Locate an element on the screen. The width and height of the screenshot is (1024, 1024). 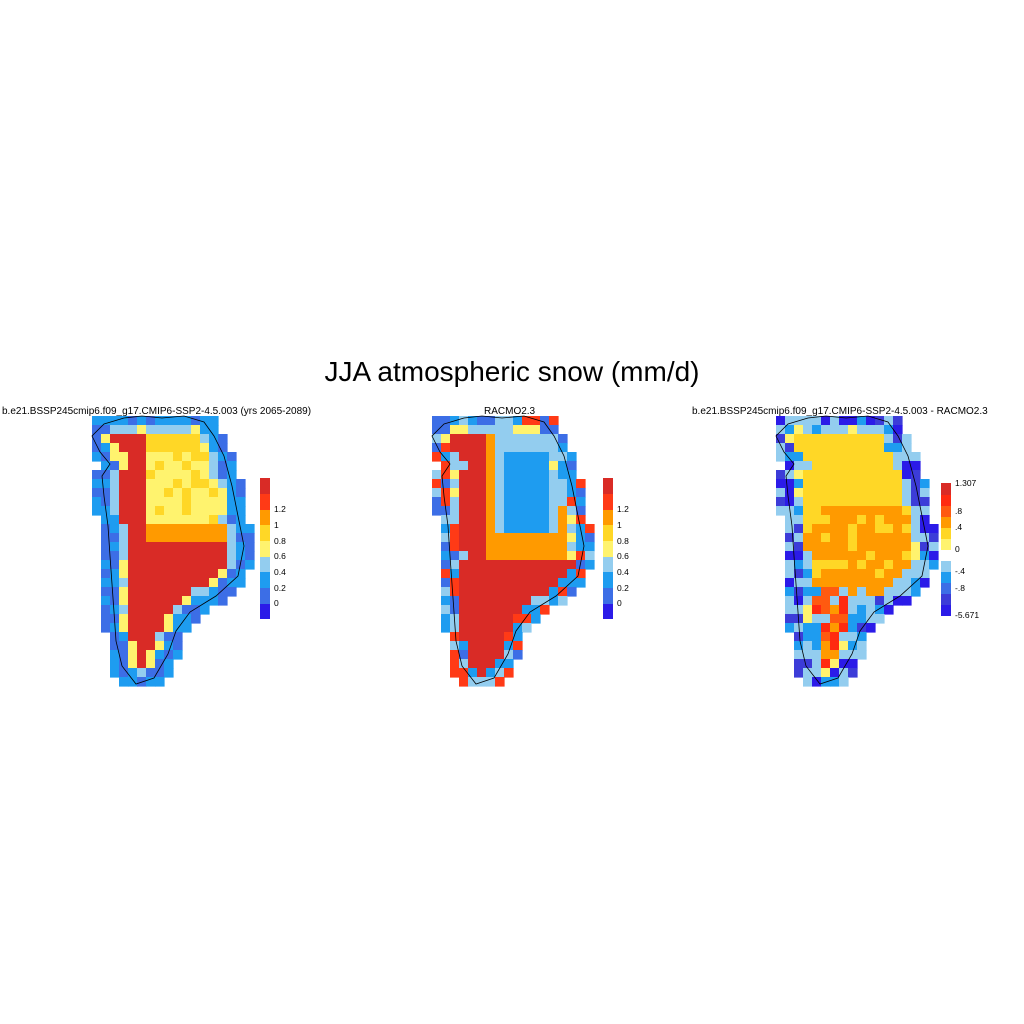
colorbar-tick-label: .8 is located at coordinates (959, 510).